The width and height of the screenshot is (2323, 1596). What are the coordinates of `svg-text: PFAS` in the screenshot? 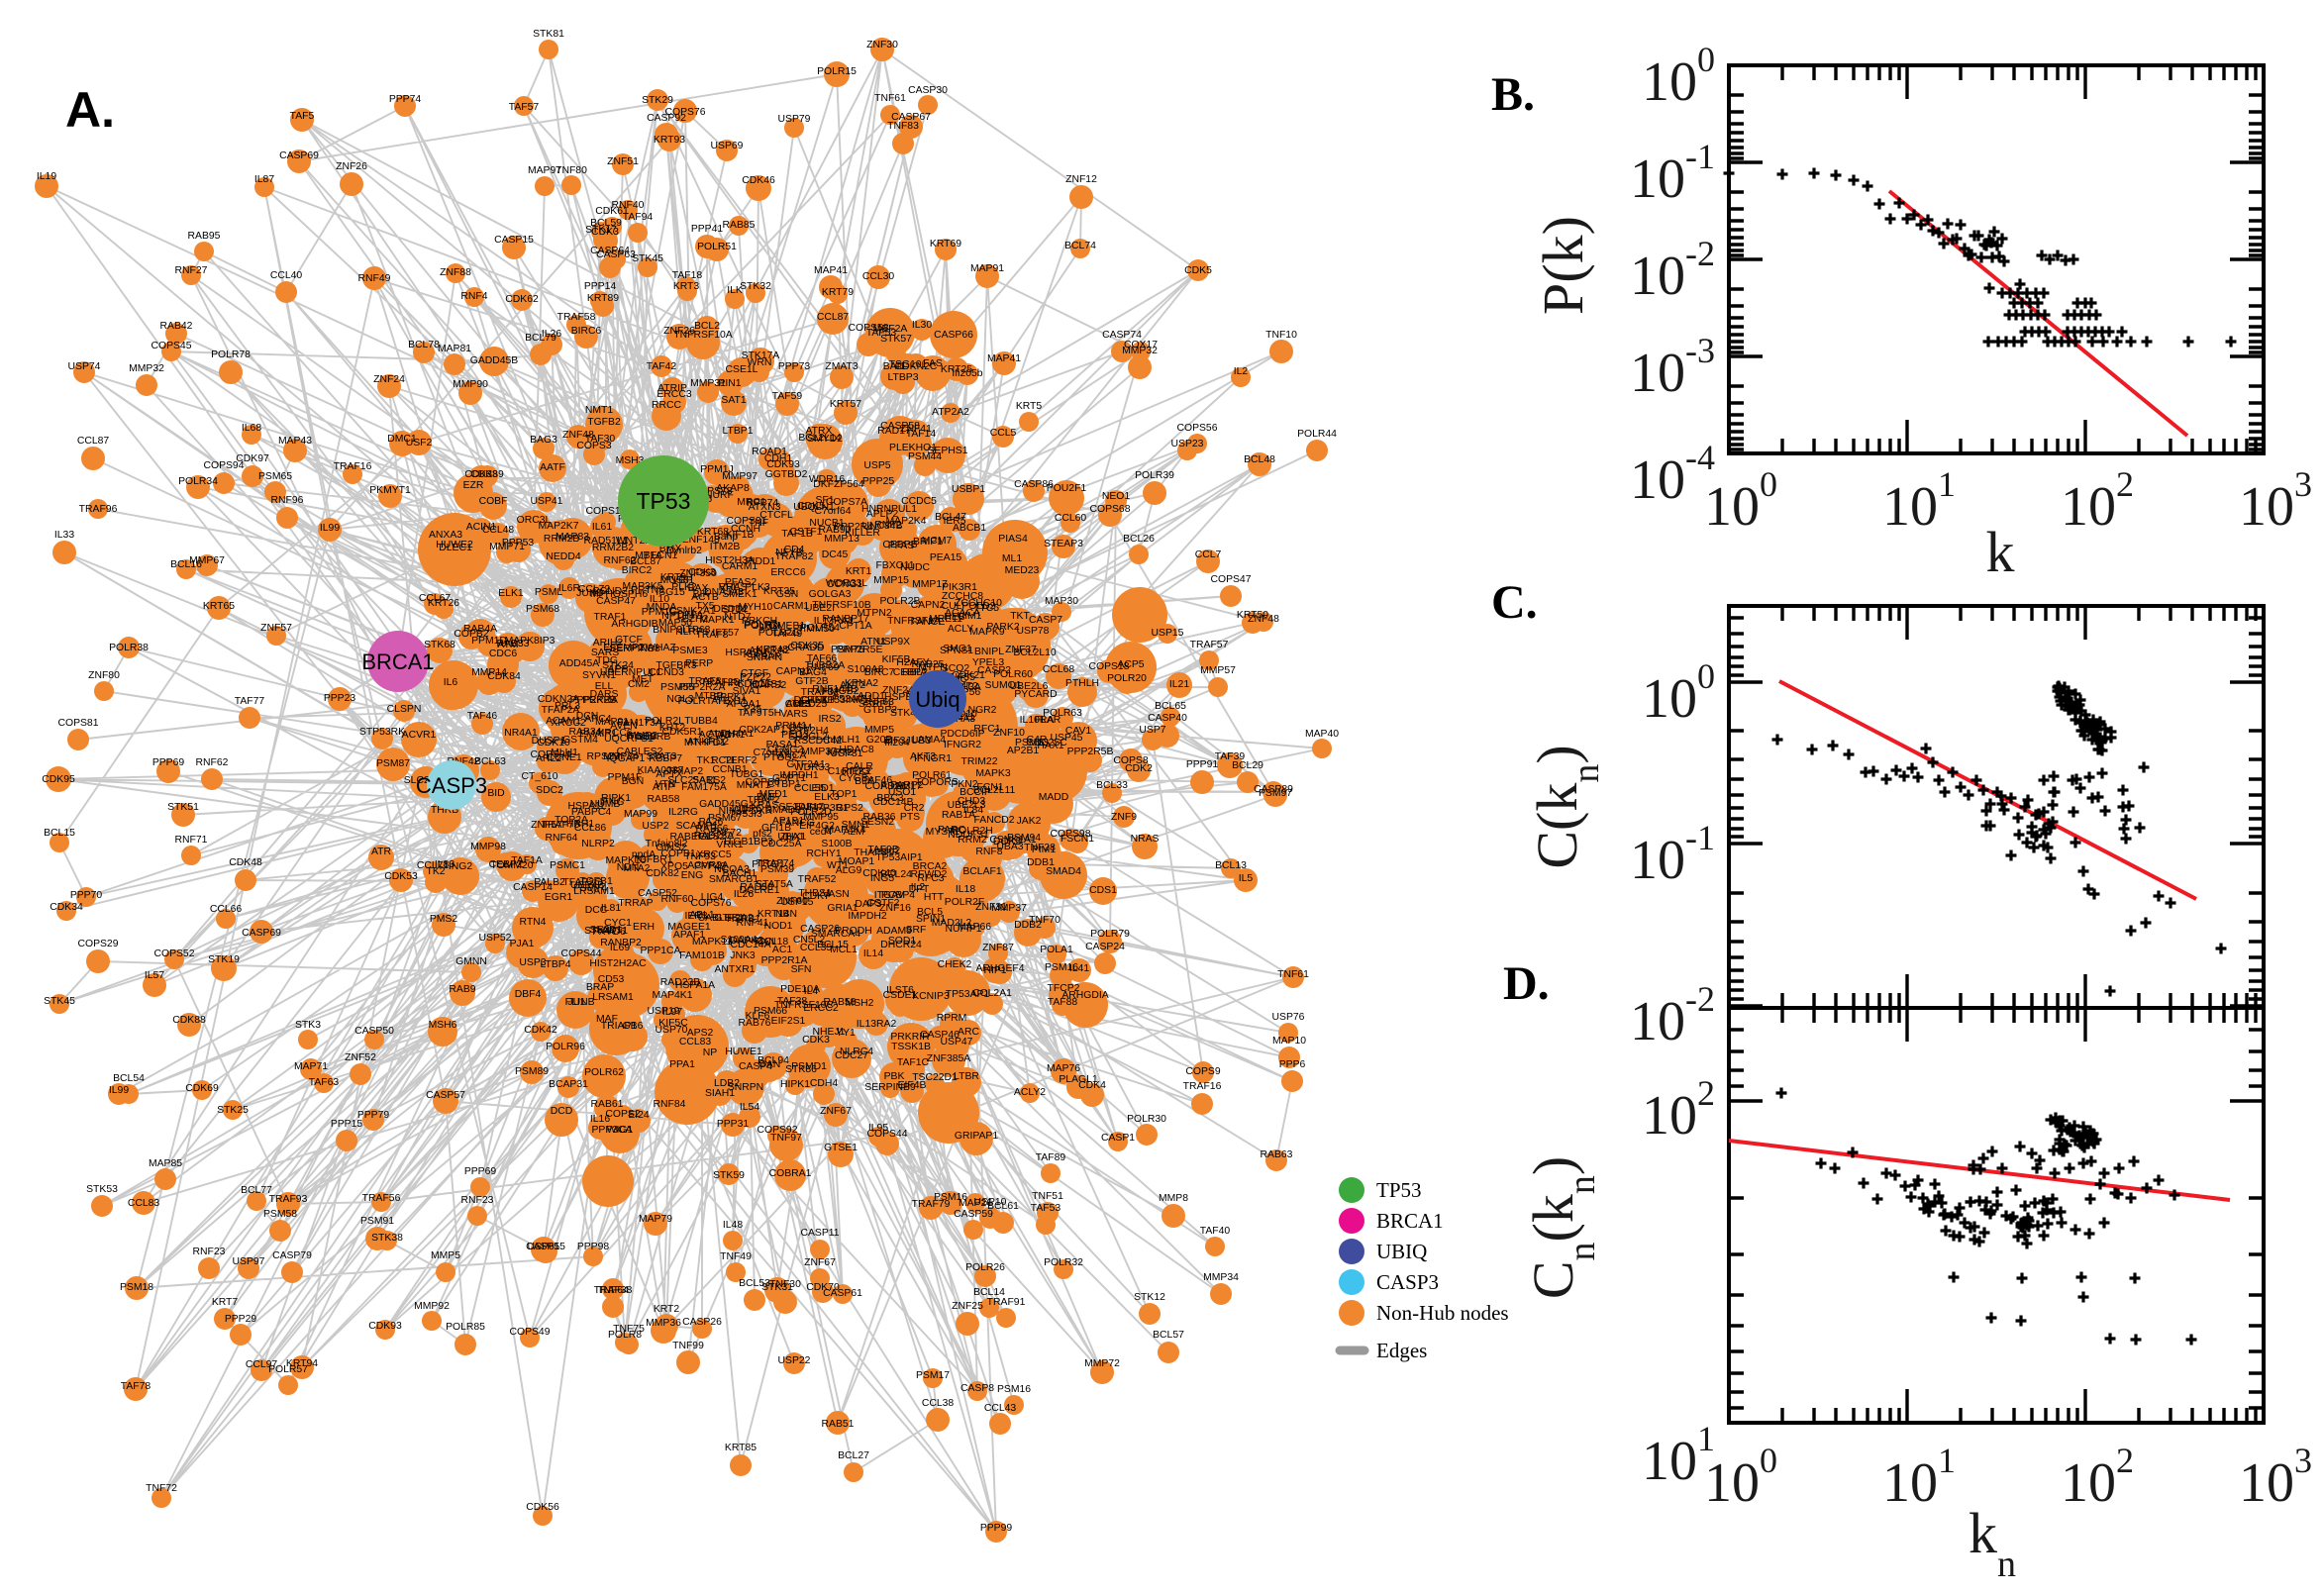 It's located at (902, 546).